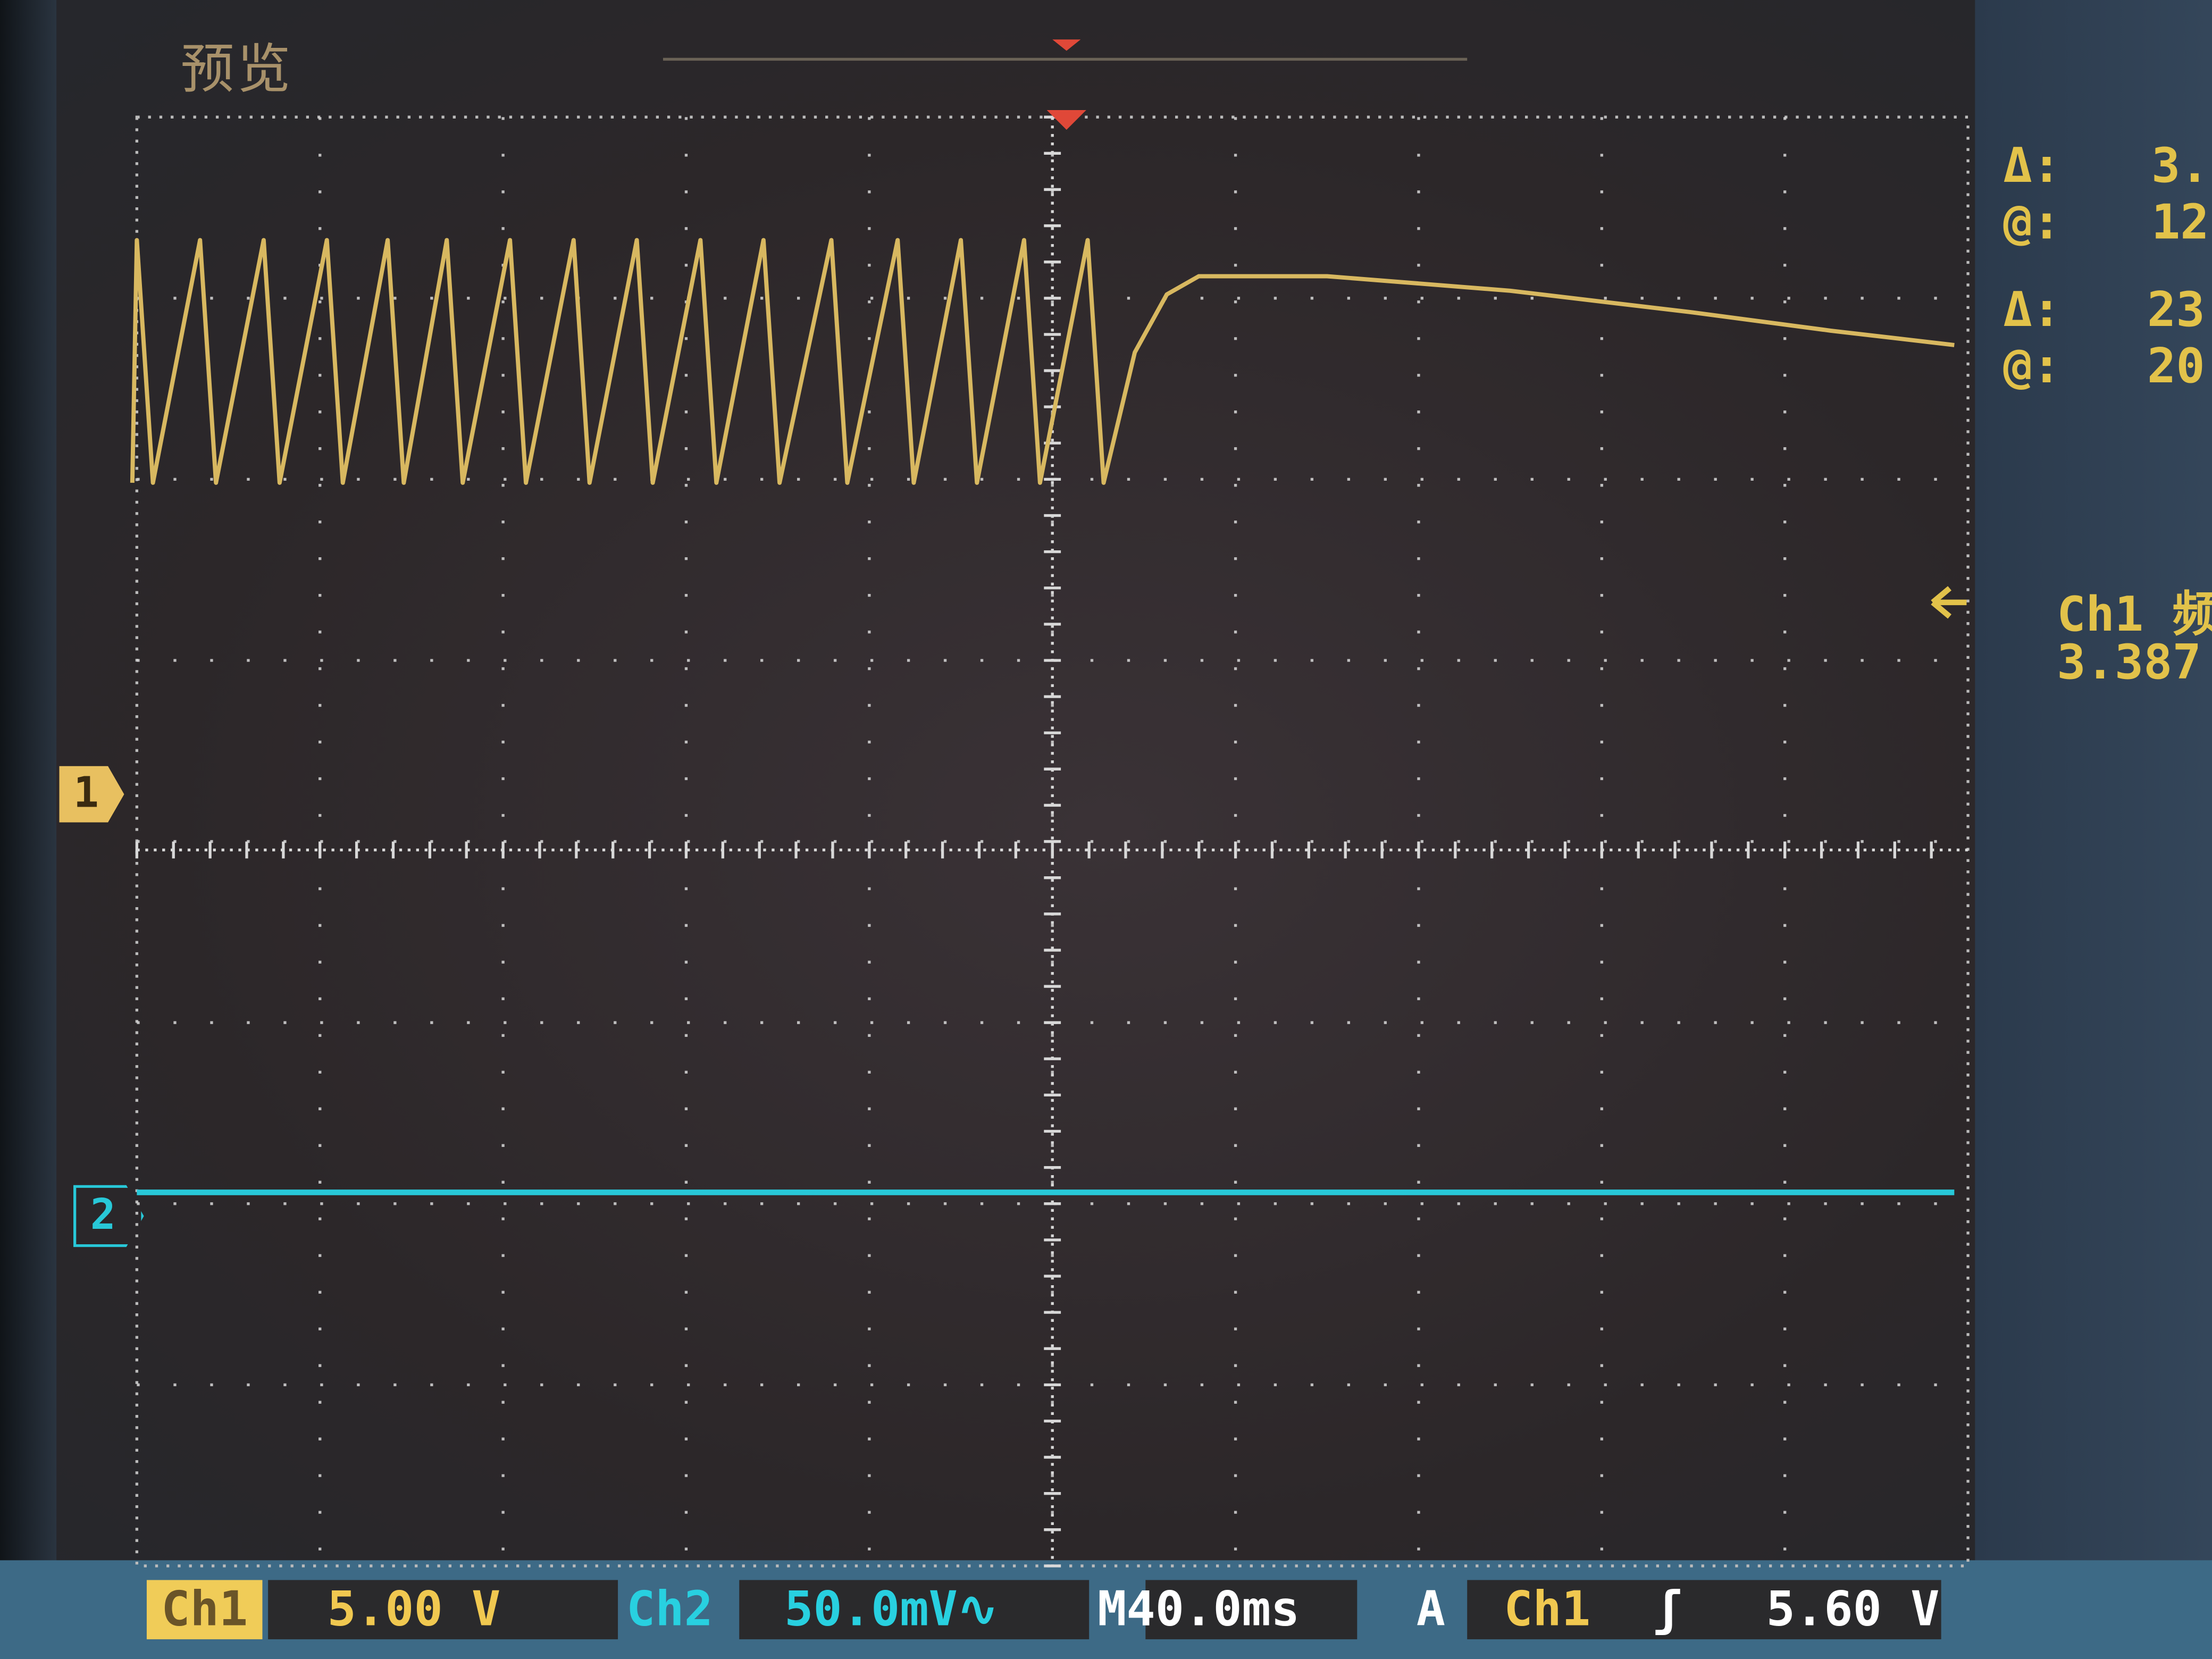 Image resolution: width=2212 pixels, height=1659 pixels. I want to click on trigger-cell, so click(1704, 1609).